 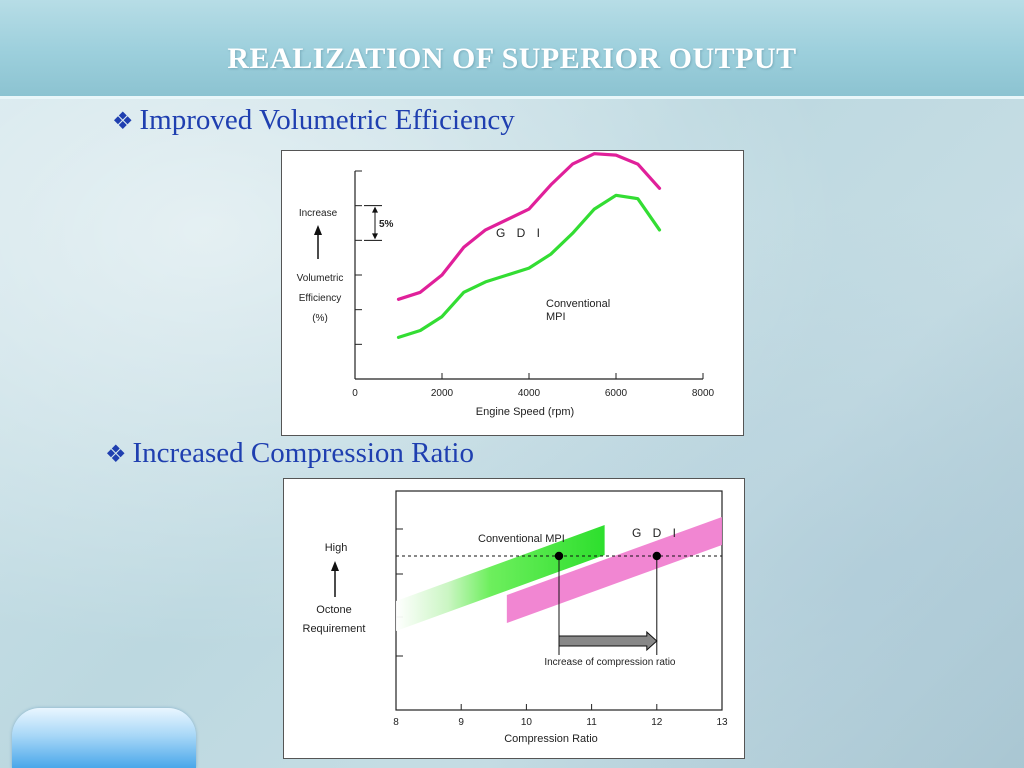 What do you see at coordinates (656, 533) in the screenshot?
I see `label-gdi: G D I` at bounding box center [656, 533].